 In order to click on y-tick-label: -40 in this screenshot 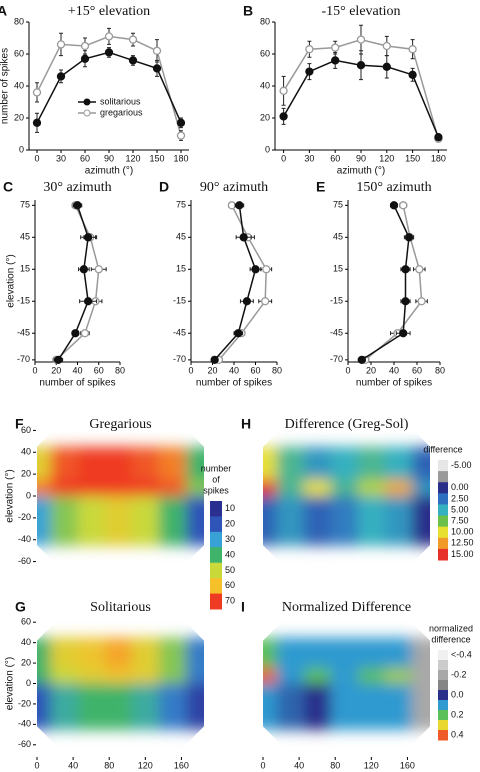, I will do `click(24, 539)`.